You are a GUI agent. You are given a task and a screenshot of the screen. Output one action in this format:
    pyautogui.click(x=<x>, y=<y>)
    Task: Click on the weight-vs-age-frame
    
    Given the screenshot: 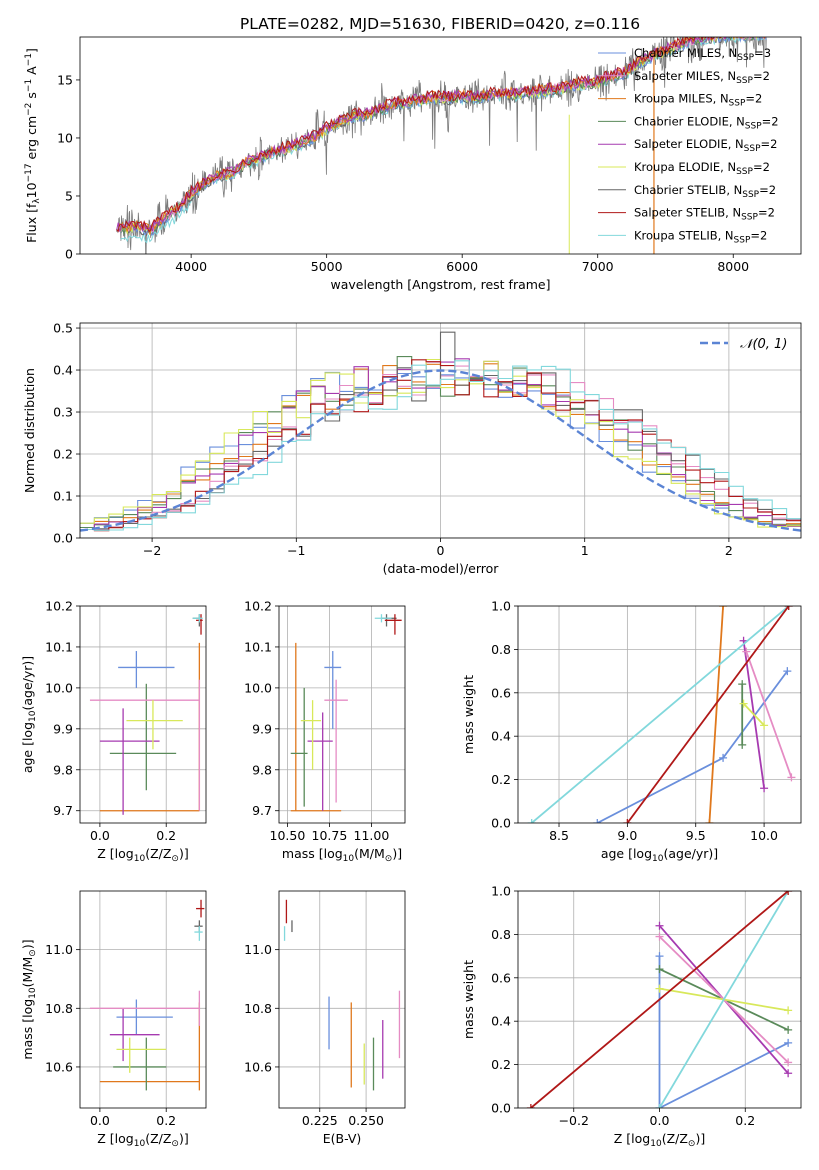 What is the action you would take?
    pyautogui.click(x=659, y=714)
    